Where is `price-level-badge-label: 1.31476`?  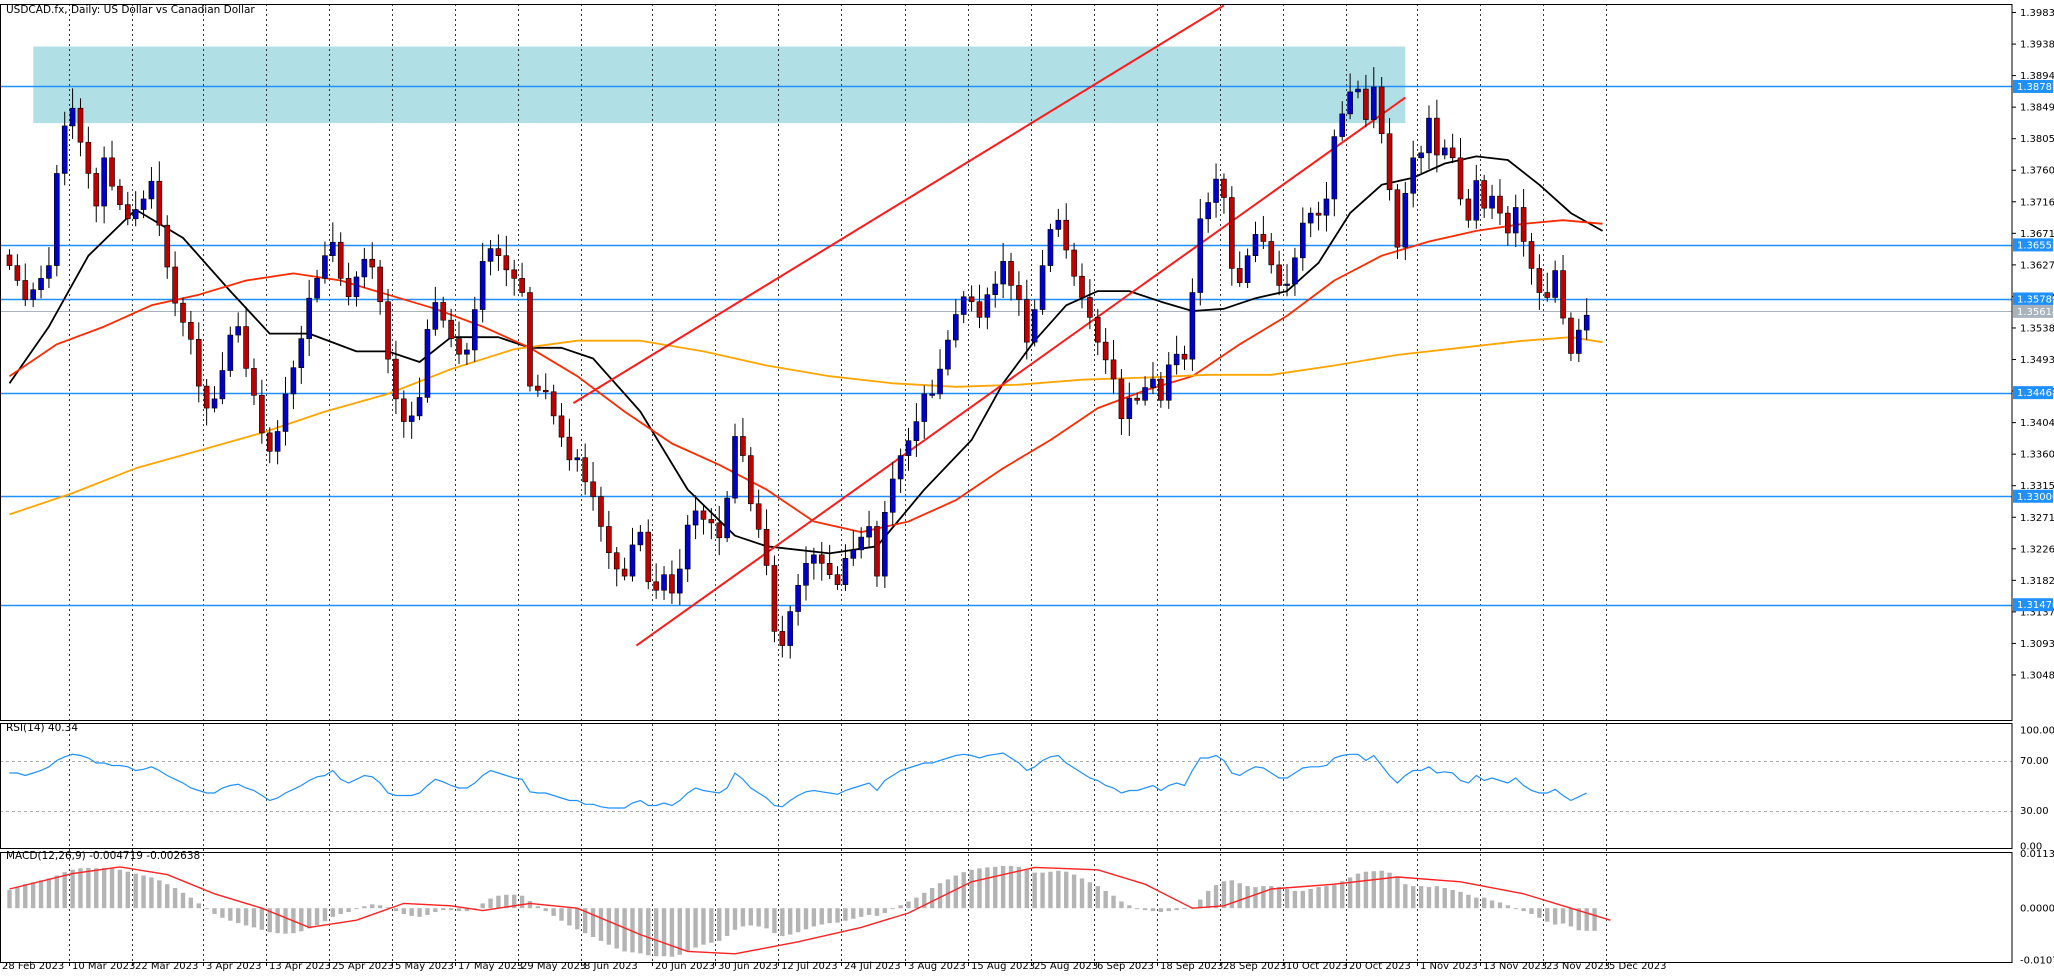
price-level-badge-label: 1.31476 is located at coordinates (2035, 605).